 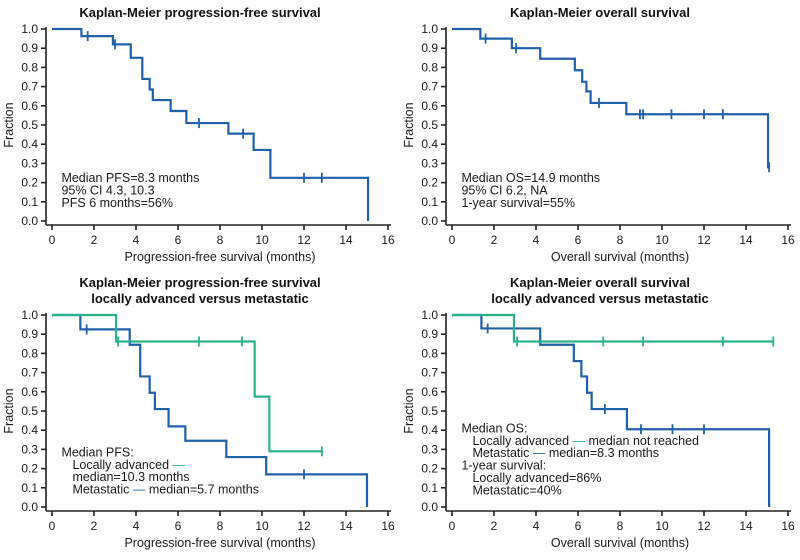 I want to click on x-axis-title: Progression-free survival (months), so click(x=219, y=543).